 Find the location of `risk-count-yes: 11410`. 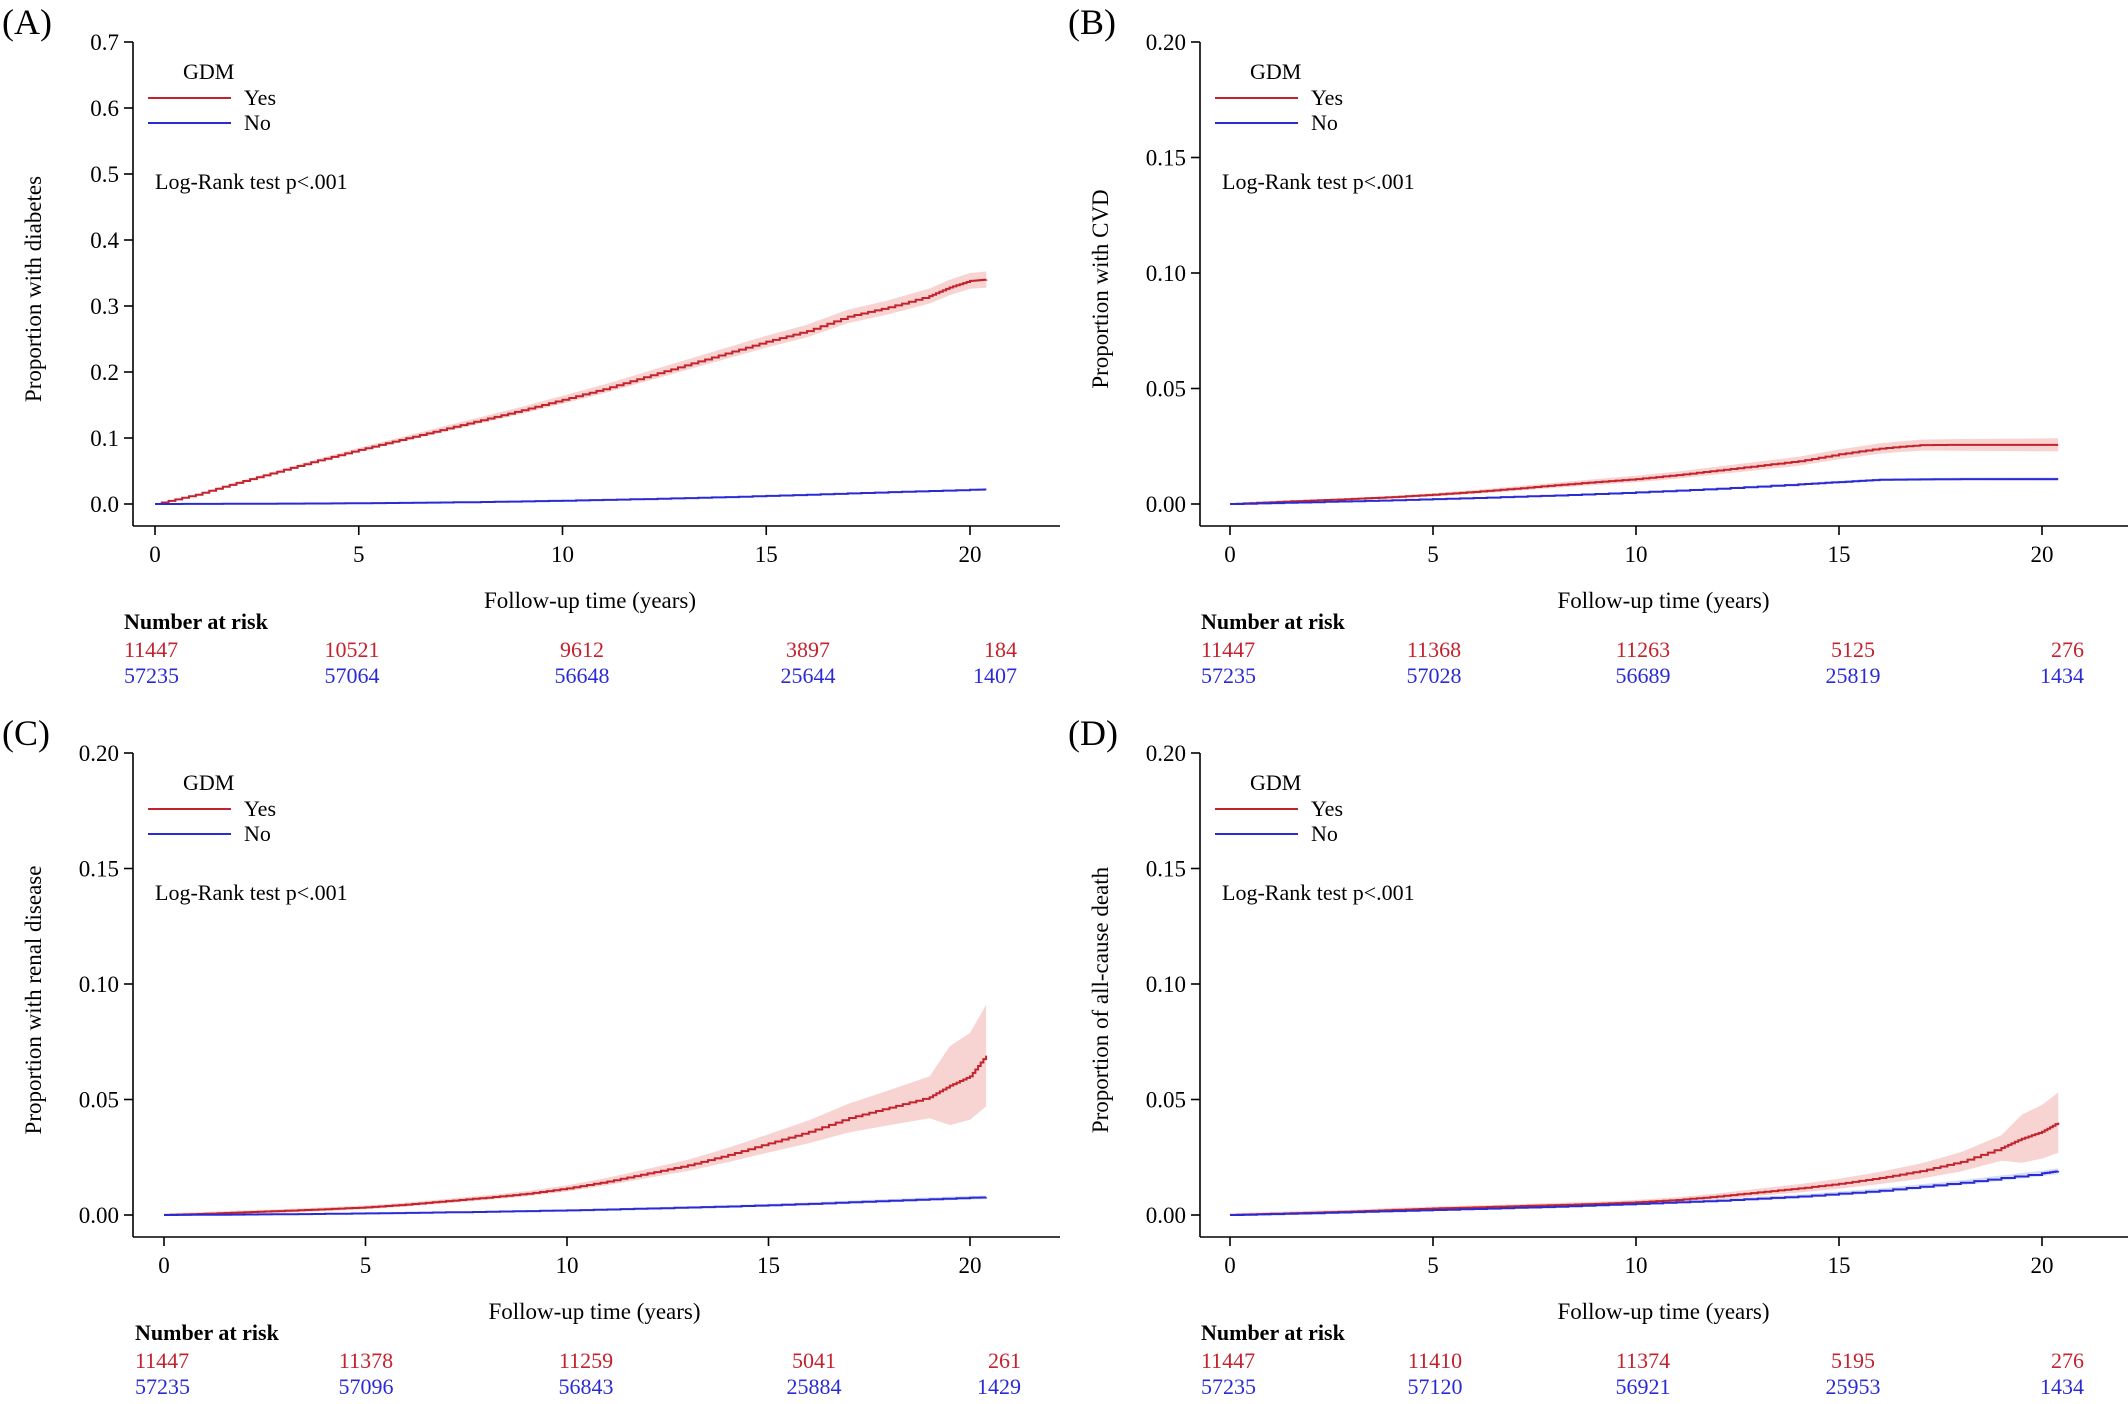

risk-count-yes: 11410 is located at coordinates (1435, 1360).